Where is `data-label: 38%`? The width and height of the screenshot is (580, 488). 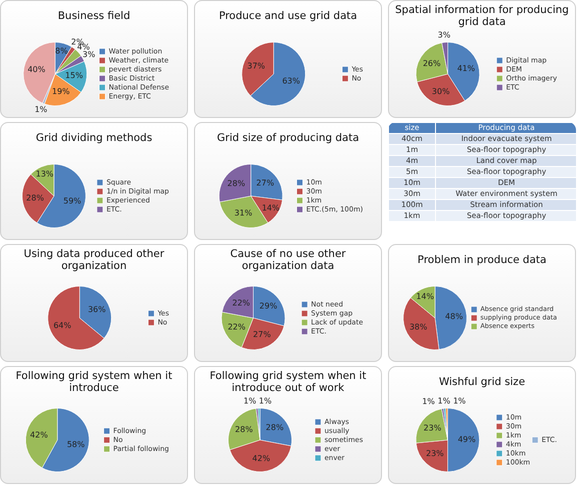
data-label: 38% is located at coordinates (418, 327).